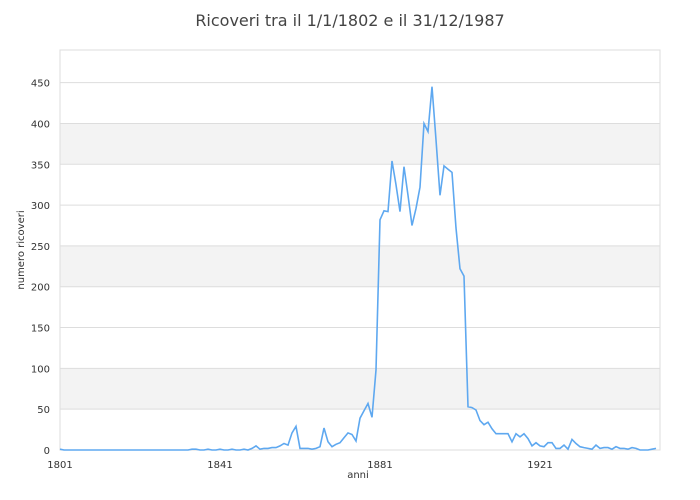 This screenshot has height=500, width=700. What do you see at coordinates (40, 124) in the screenshot?
I see `y-tick-label: 400` at bounding box center [40, 124].